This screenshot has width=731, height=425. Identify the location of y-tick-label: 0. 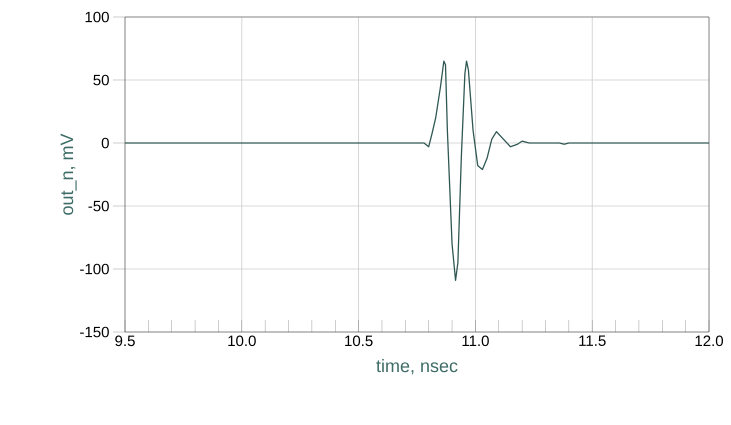
(105, 143).